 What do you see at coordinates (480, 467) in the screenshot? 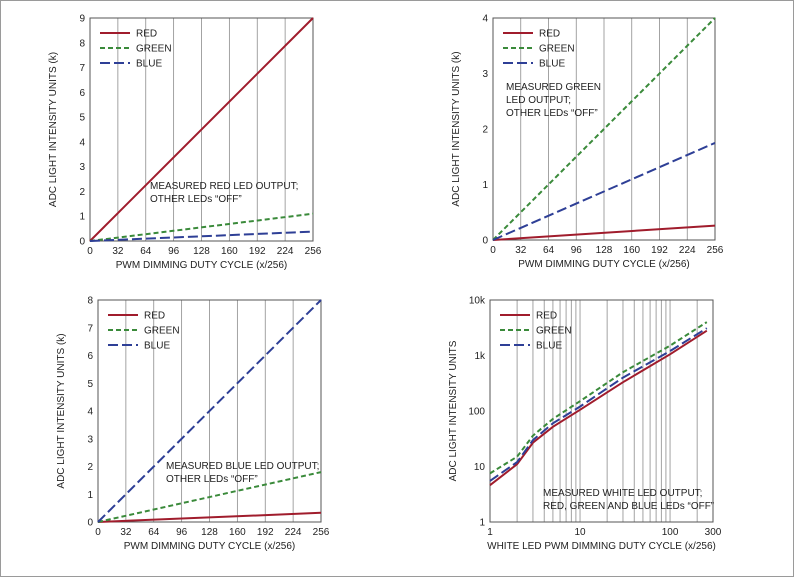
I see `y-tick-label: 10` at bounding box center [480, 467].